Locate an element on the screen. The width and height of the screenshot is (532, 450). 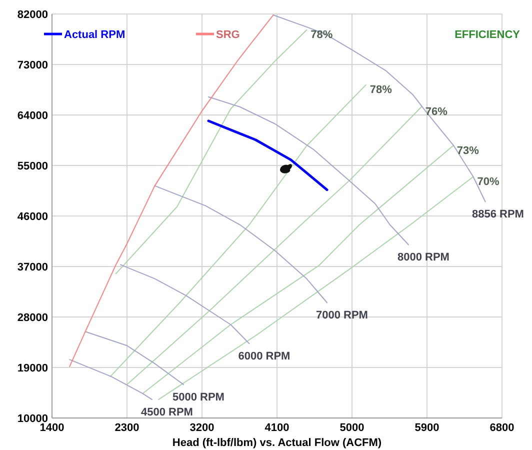
y-tick-label: 55000 is located at coordinates (32, 166).